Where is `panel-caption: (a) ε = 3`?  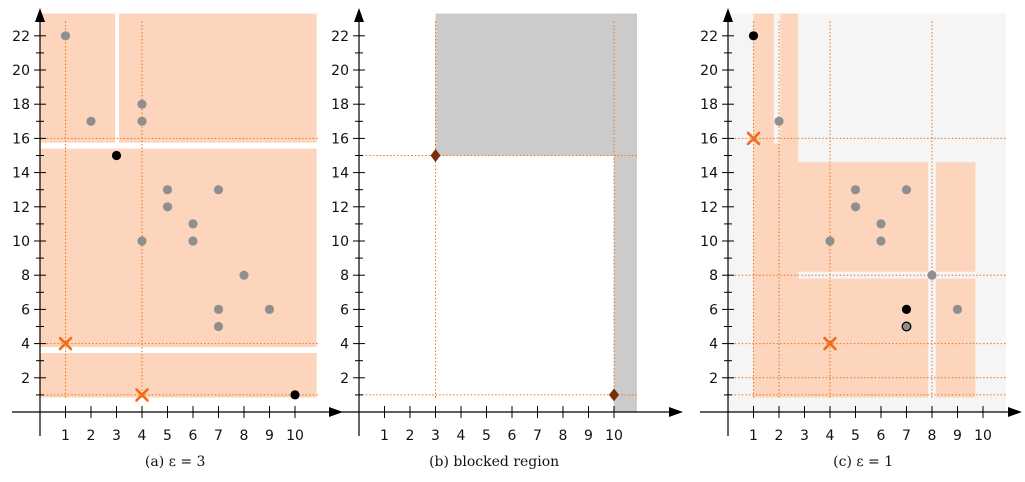 panel-caption: (a) ε = 3 is located at coordinates (175, 462).